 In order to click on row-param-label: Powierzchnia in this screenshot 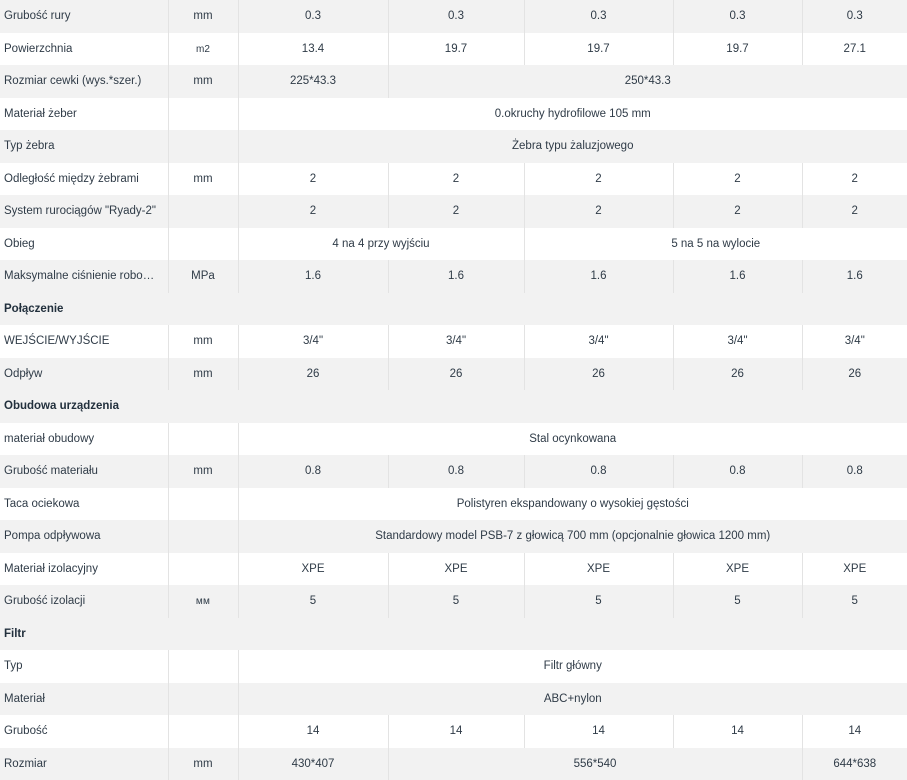, I will do `click(84, 49)`.